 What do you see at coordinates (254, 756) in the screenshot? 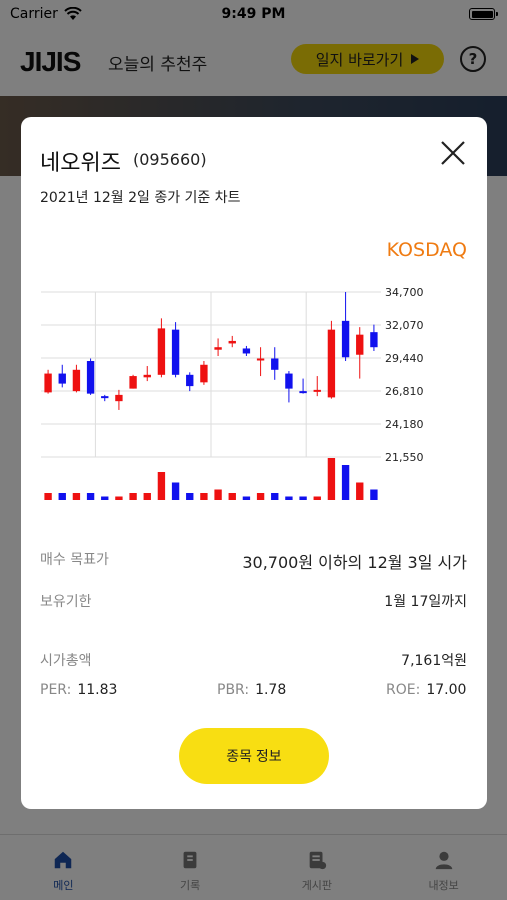
I see `stock-info-button: 종목 정보` at bounding box center [254, 756].